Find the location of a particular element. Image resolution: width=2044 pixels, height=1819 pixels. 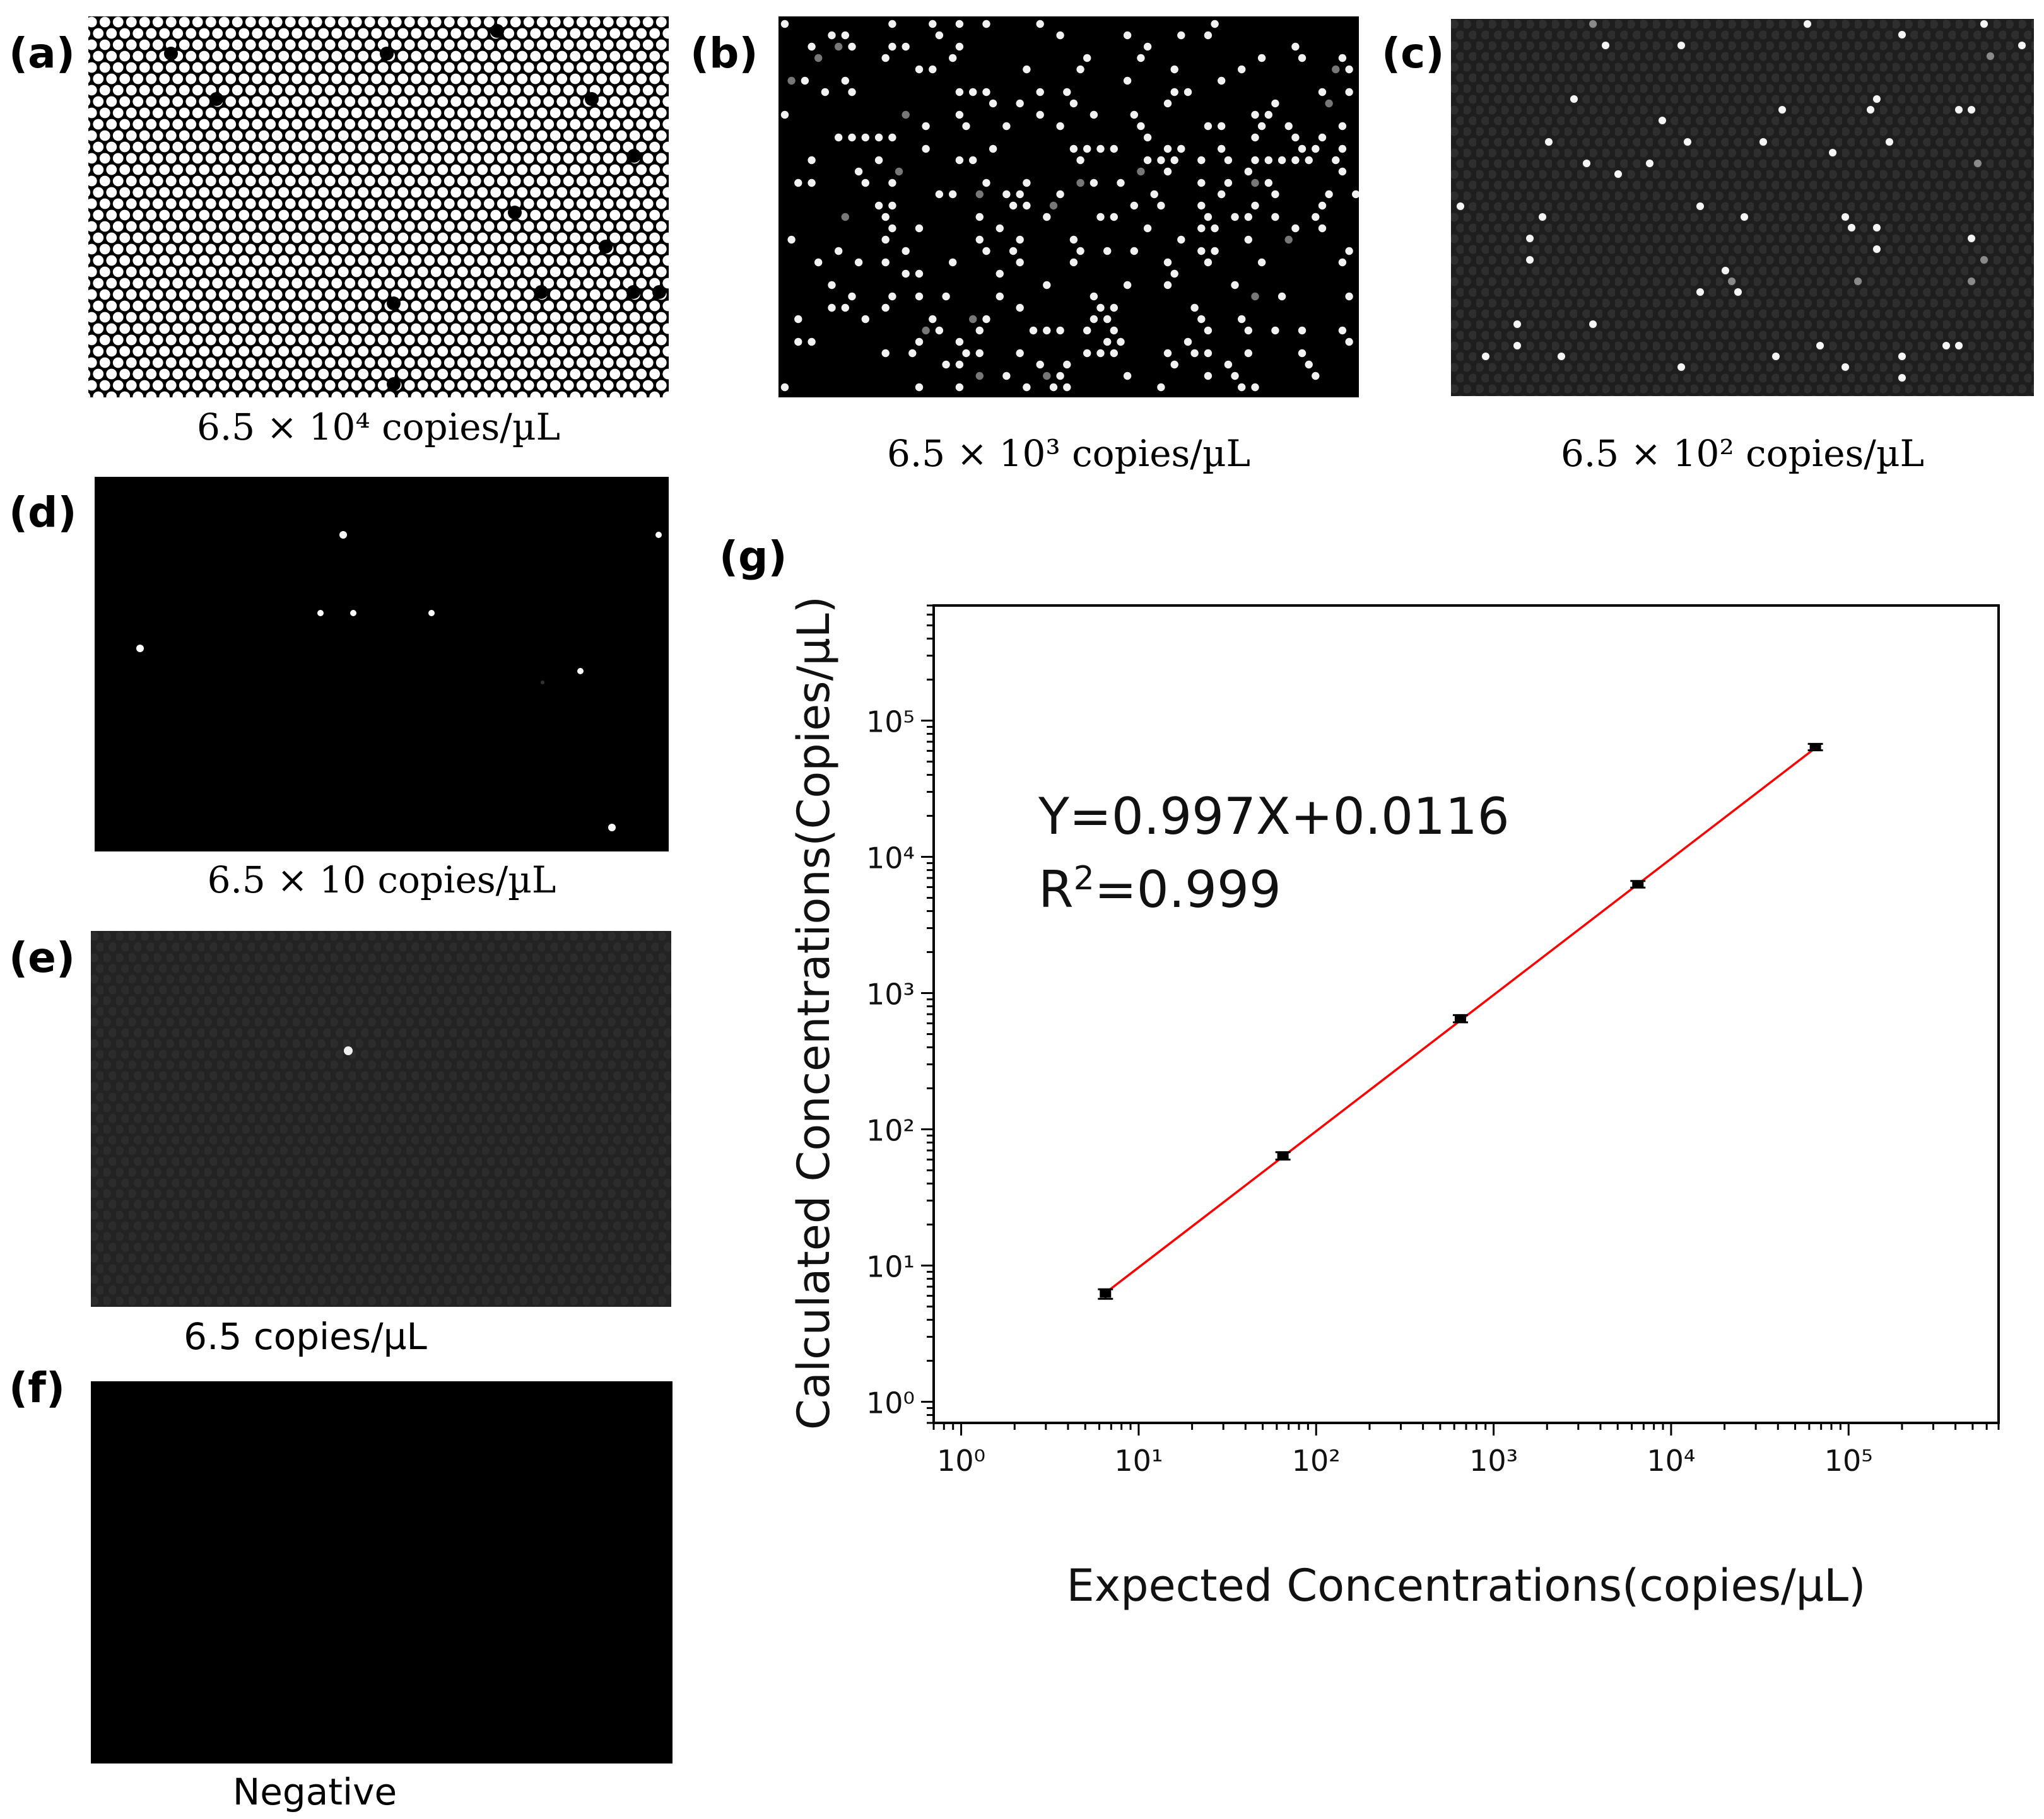

x-tick-label: 10¹ is located at coordinates (1138, 1461).